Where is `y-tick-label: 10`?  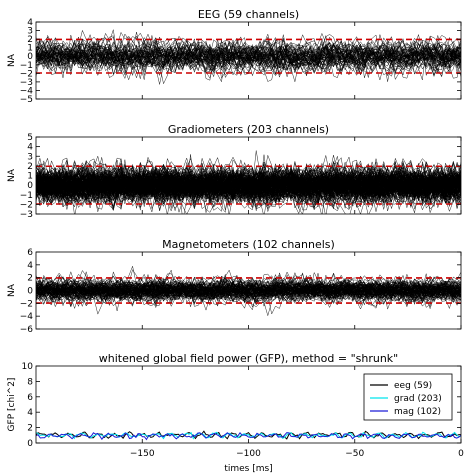
y-tick-label: 10 is located at coordinates (28, 367).